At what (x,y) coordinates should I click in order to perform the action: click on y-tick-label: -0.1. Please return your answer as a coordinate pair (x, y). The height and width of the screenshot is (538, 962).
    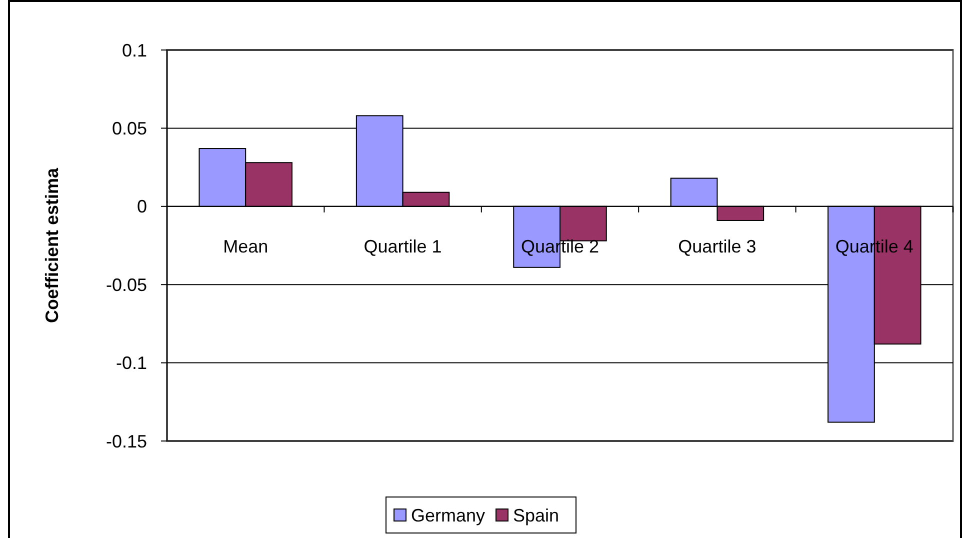
    Looking at the image, I should click on (131, 363).